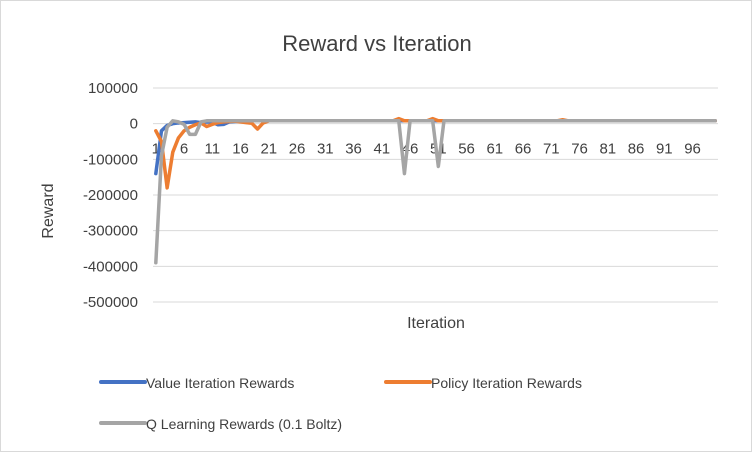 The width and height of the screenshot is (752, 452). I want to click on x-tick-label: 41, so click(381, 149).